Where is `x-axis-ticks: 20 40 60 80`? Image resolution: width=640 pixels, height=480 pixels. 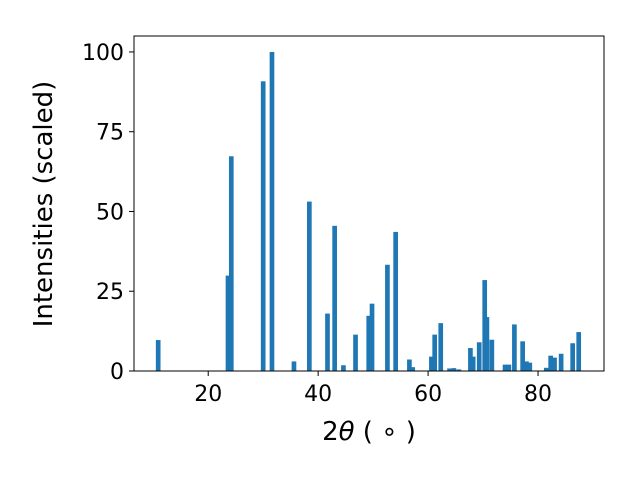 x-axis-ticks: 20 40 60 80 is located at coordinates (373, 389).